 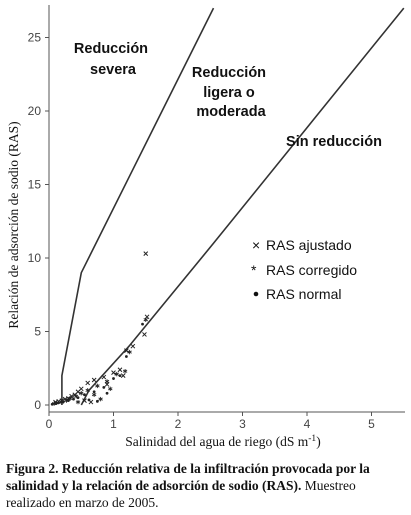 What do you see at coordinates (181, 494) in the screenshot?
I see `caption-normal: Muestreo realizado en marzo de 2005.` at bounding box center [181, 494].